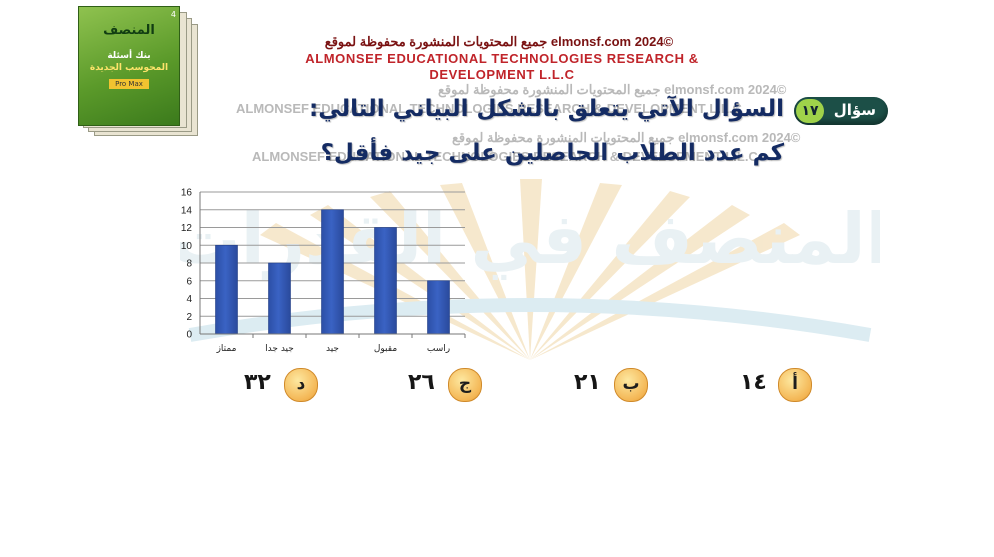 This screenshot has height=557, width=994. Describe the element at coordinates (129, 56) in the screenshot. I see `book-title-line1: بنك أسئلة` at that location.